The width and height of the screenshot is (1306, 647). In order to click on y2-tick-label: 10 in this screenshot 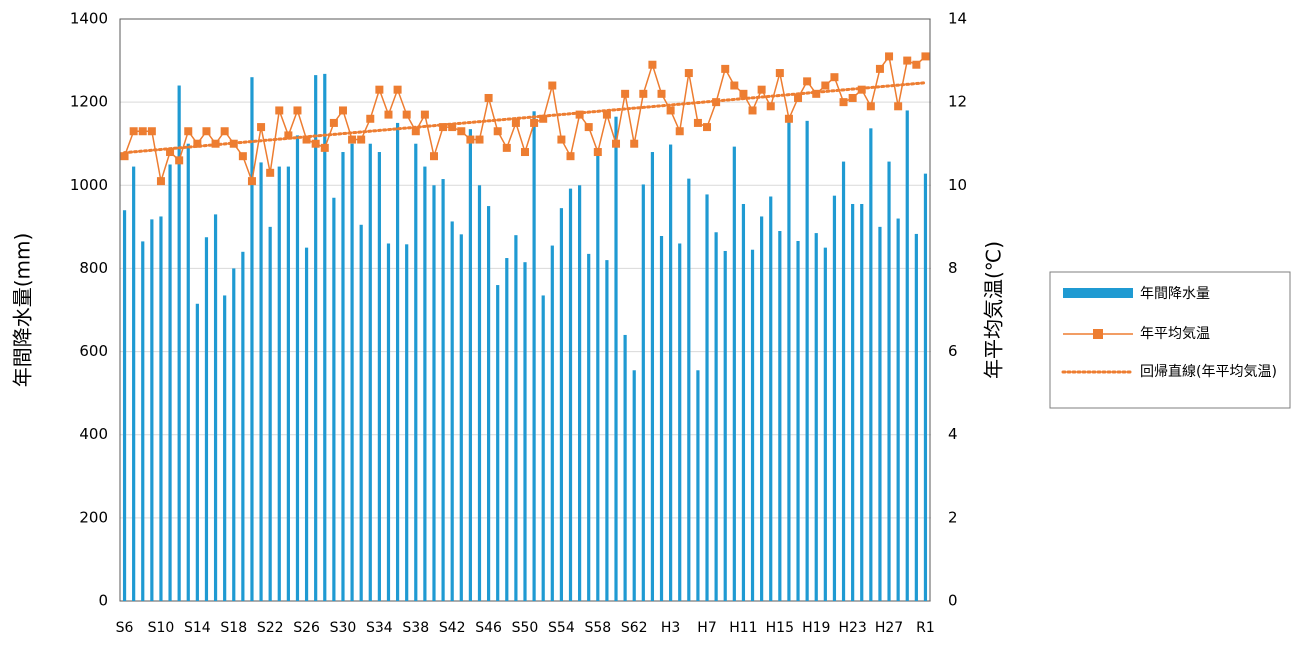, I will do `click(957, 185)`.